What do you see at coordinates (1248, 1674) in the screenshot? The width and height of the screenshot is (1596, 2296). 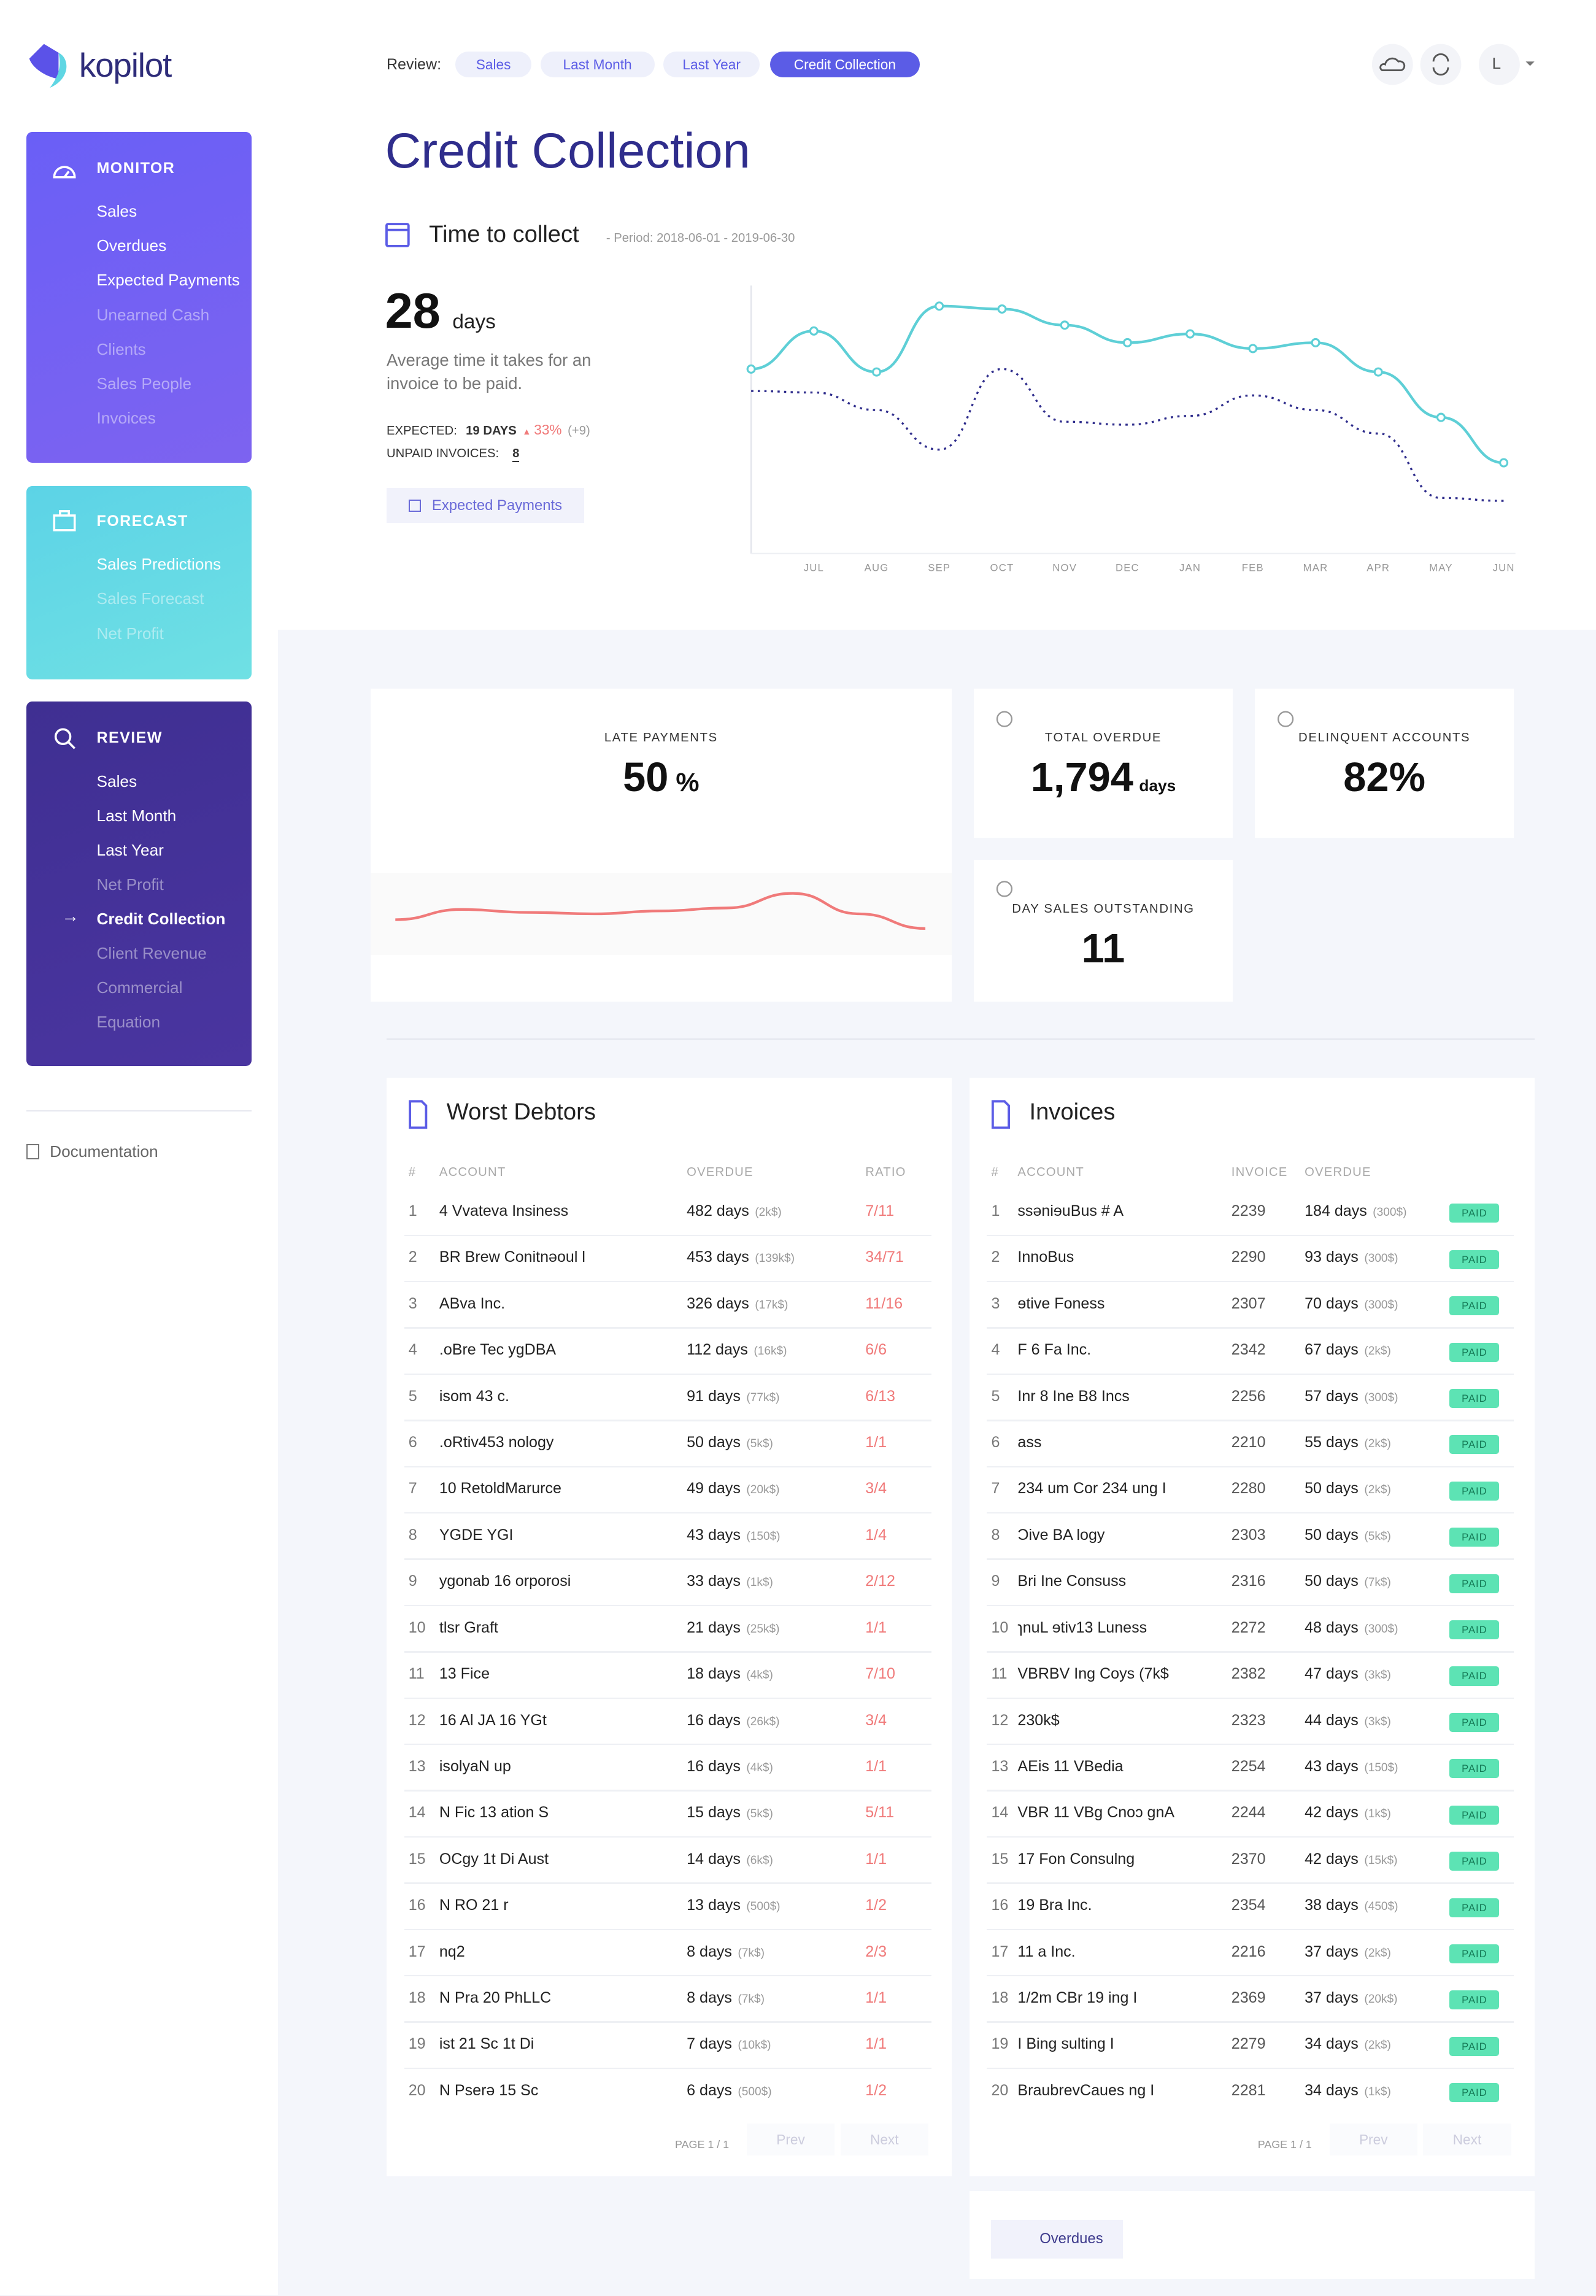 I see `invoice: 2382` at bounding box center [1248, 1674].